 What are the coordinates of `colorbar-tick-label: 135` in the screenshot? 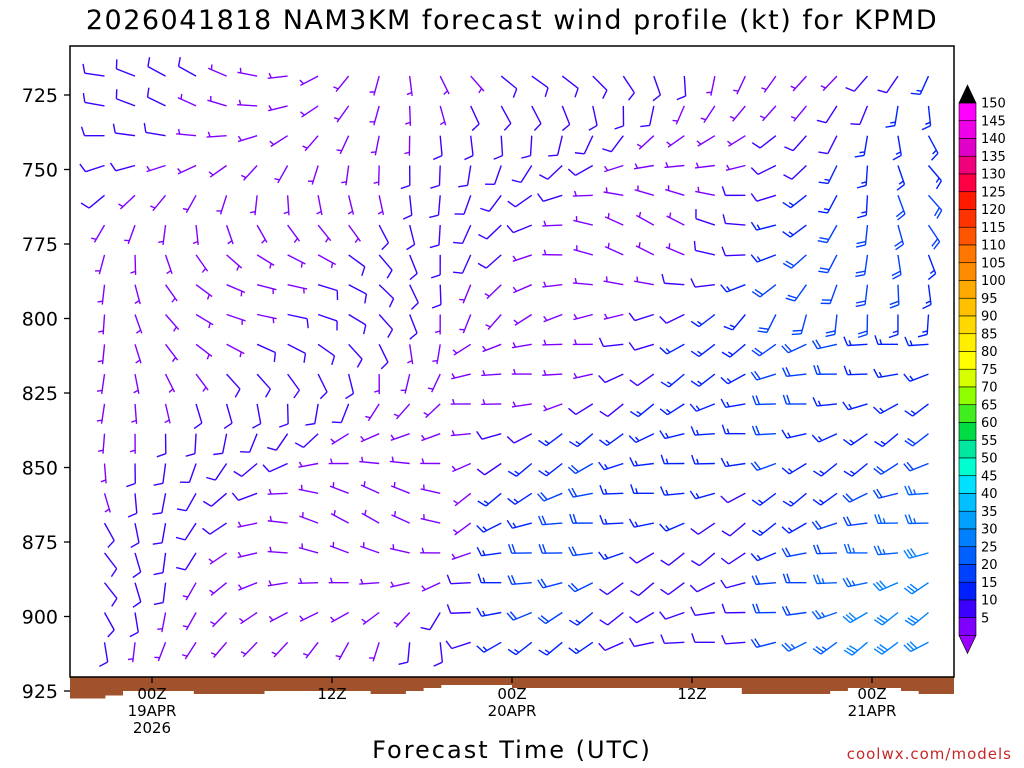 It's located at (993, 157).